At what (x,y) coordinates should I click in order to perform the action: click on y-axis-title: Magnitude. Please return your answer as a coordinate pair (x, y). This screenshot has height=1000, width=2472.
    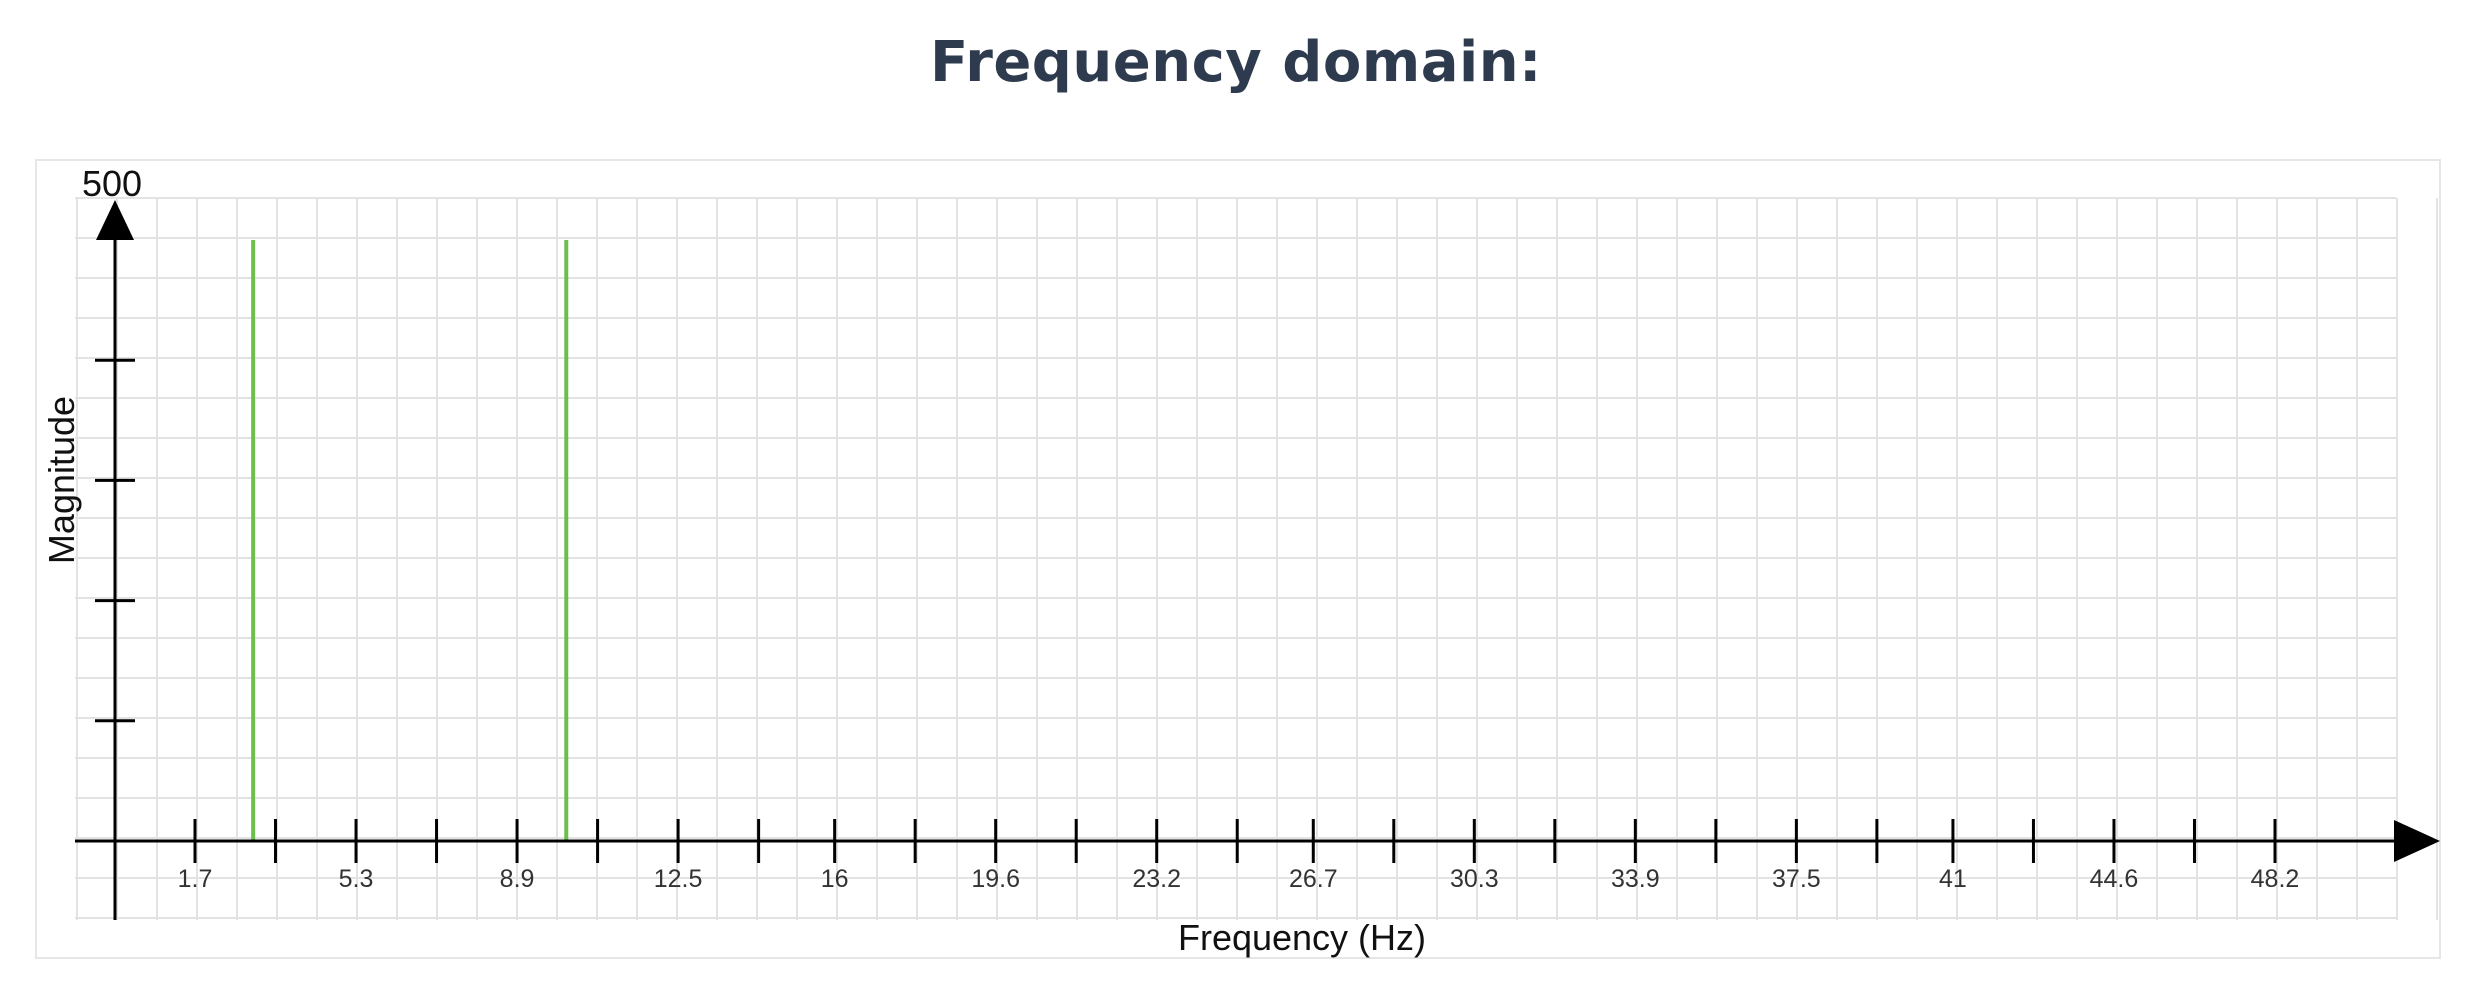
    Looking at the image, I should click on (61, 480).